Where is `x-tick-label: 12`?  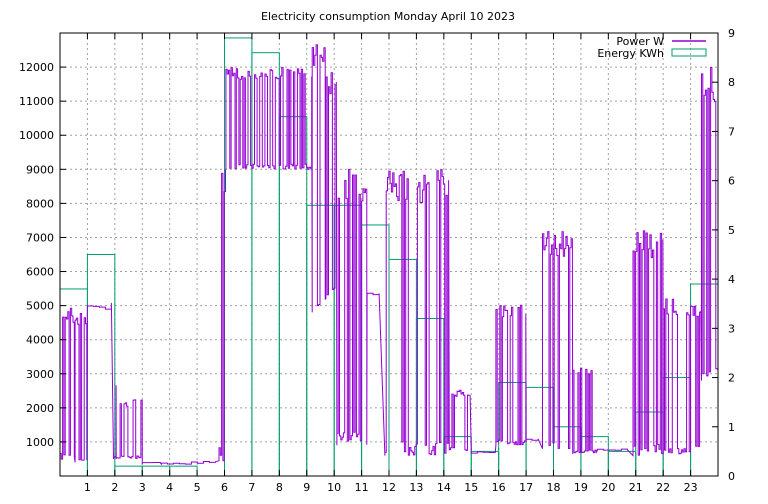
x-tick-label: 12 is located at coordinates (389, 487).